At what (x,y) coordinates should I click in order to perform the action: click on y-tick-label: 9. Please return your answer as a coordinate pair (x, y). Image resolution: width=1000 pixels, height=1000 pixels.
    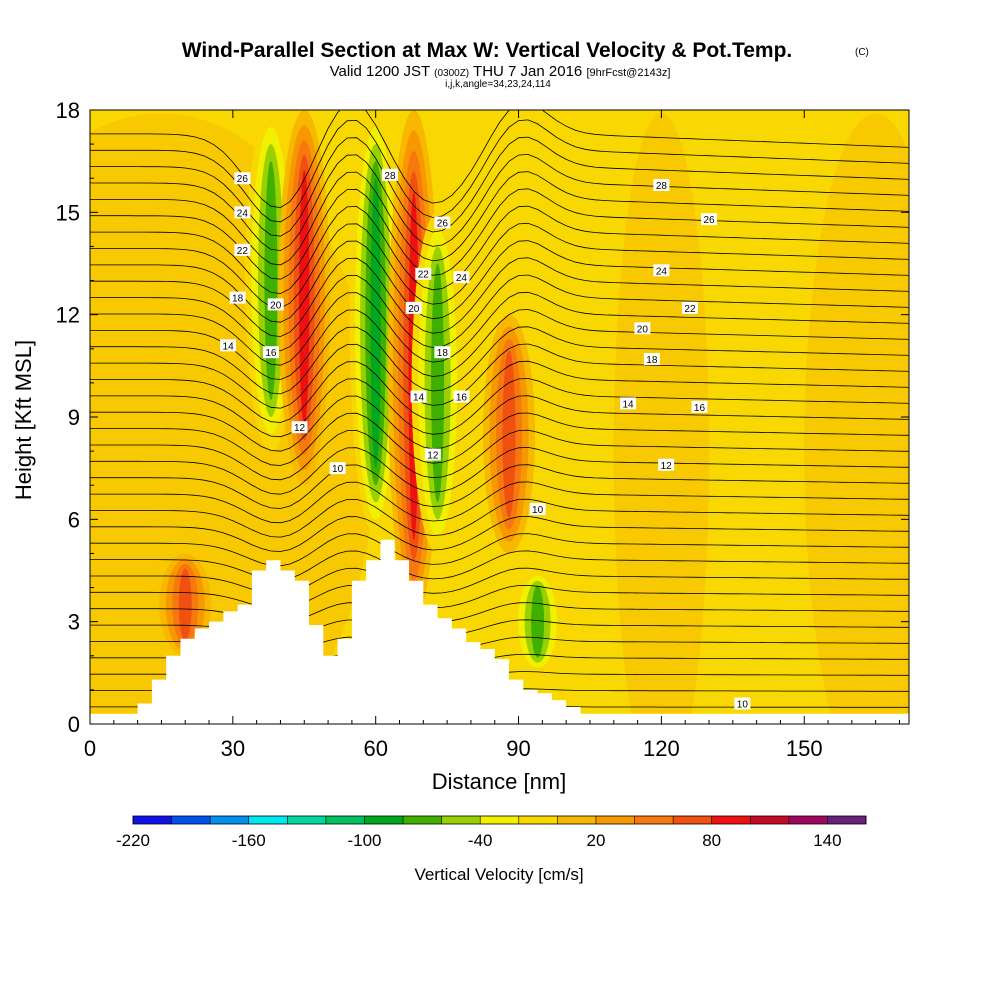
    Looking at the image, I should click on (74, 417).